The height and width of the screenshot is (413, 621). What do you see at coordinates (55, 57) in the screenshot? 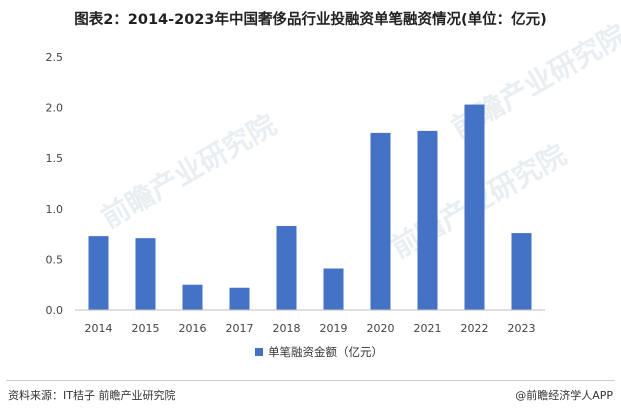
I see `y-tick-label: 2.5` at bounding box center [55, 57].